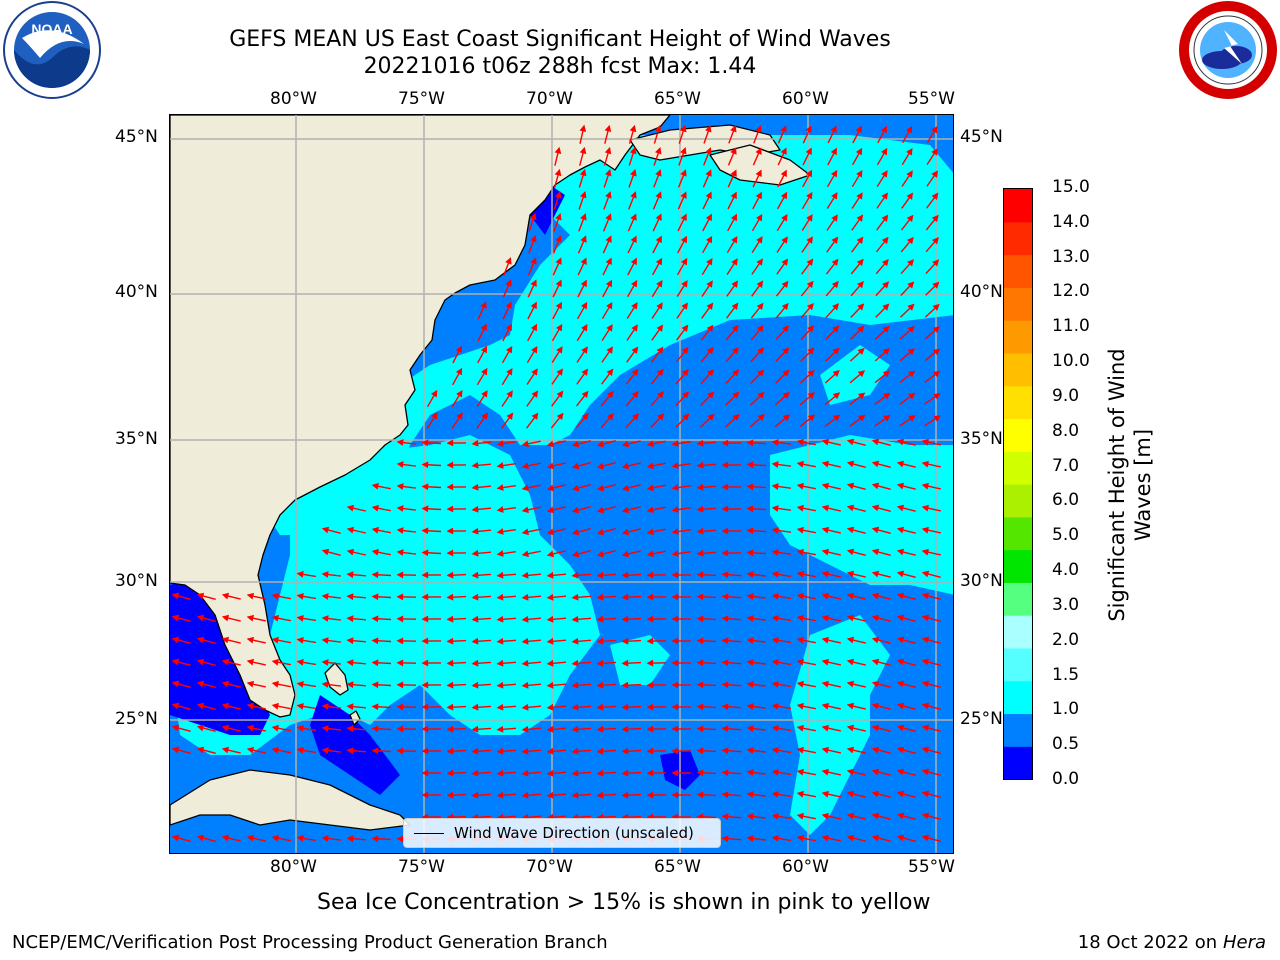 This screenshot has width=1280, height=960. I want to click on legend-line-swatch, so click(429, 833).